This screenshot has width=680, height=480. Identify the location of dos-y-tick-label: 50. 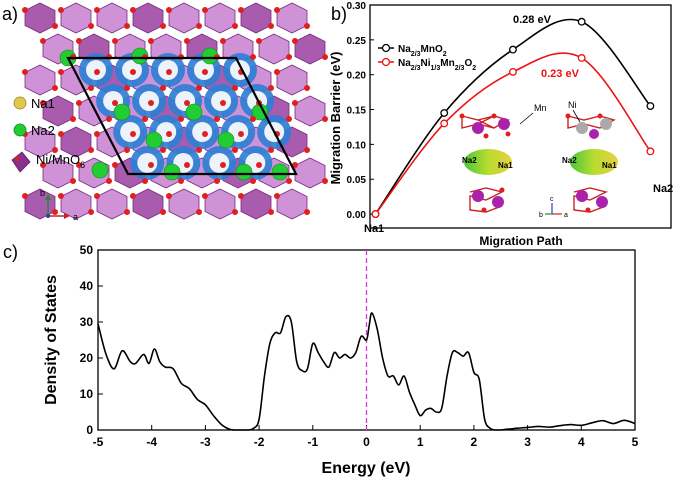
(87, 250).